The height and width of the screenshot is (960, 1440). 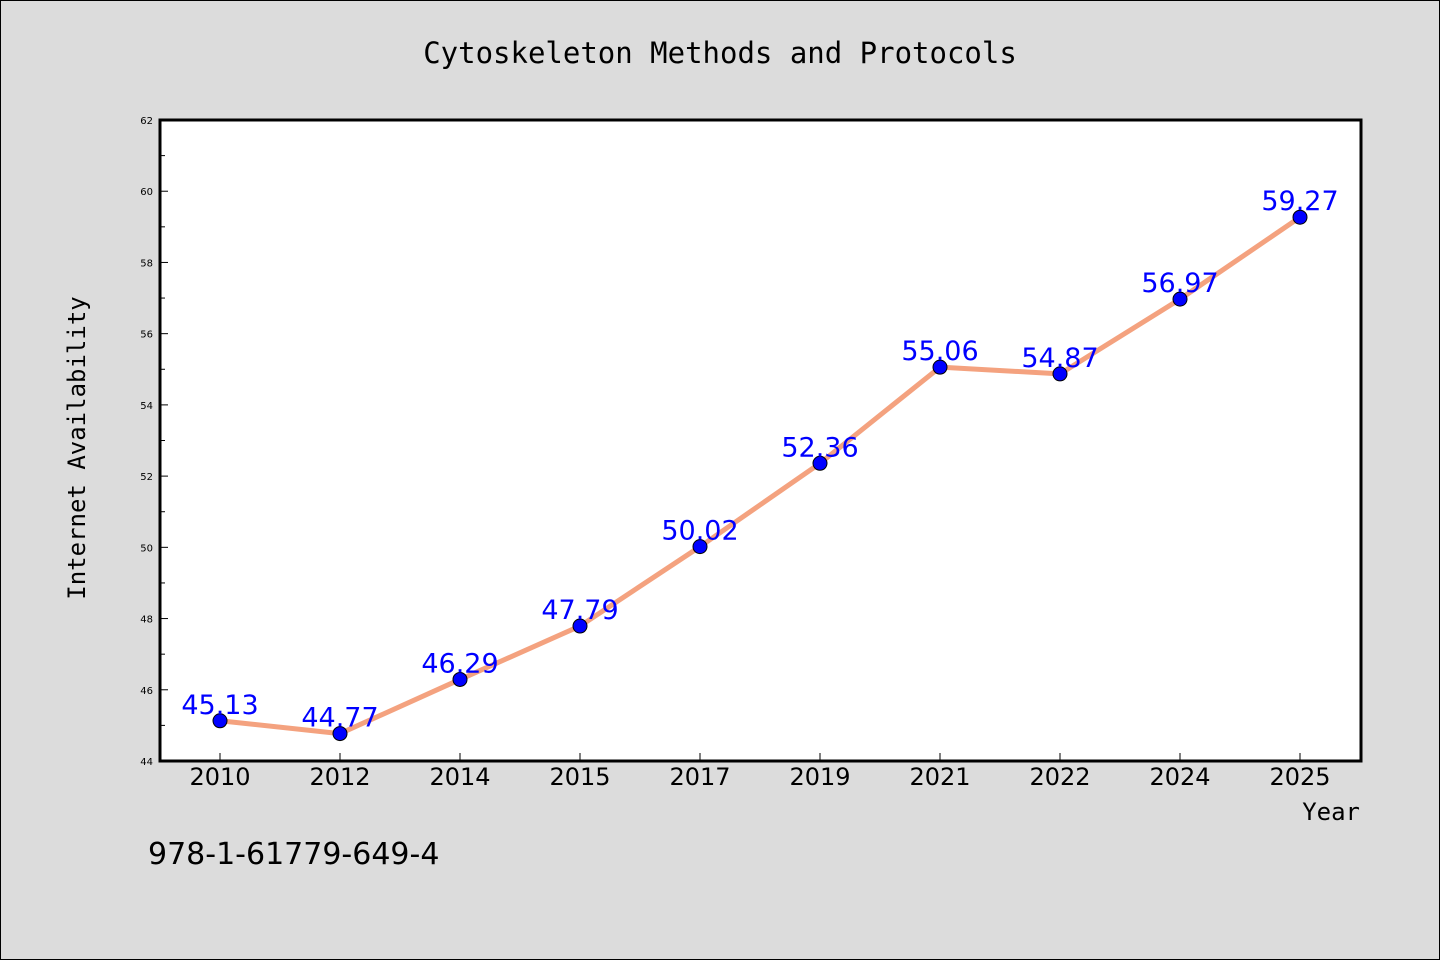 What do you see at coordinates (146, 762) in the screenshot?
I see `y-tick-label: 44` at bounding box center [146, 762].